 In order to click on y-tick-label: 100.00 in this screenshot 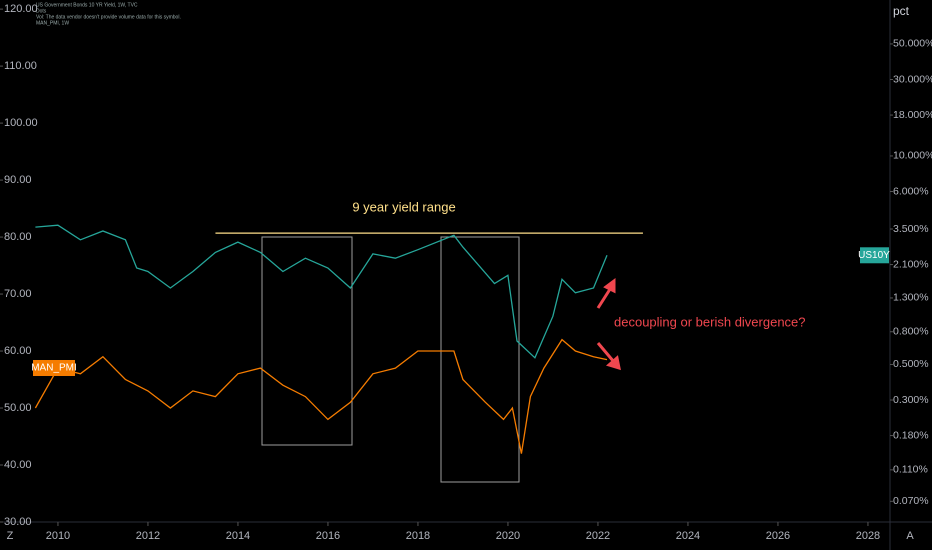, I will do `click(21, 123)`.